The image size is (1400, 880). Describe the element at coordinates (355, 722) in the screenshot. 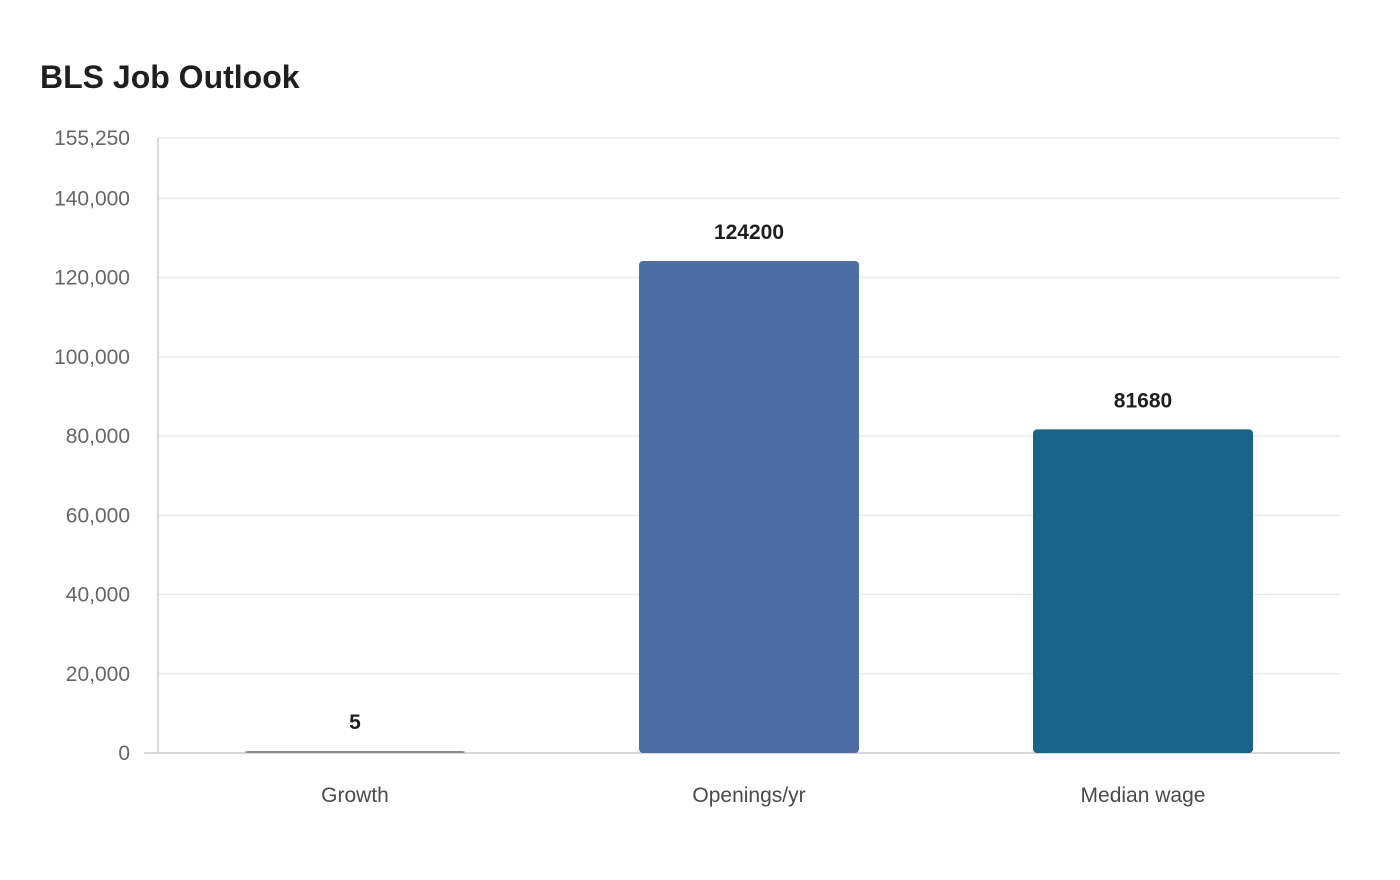

I see `bar-value-label: 5` at that location.